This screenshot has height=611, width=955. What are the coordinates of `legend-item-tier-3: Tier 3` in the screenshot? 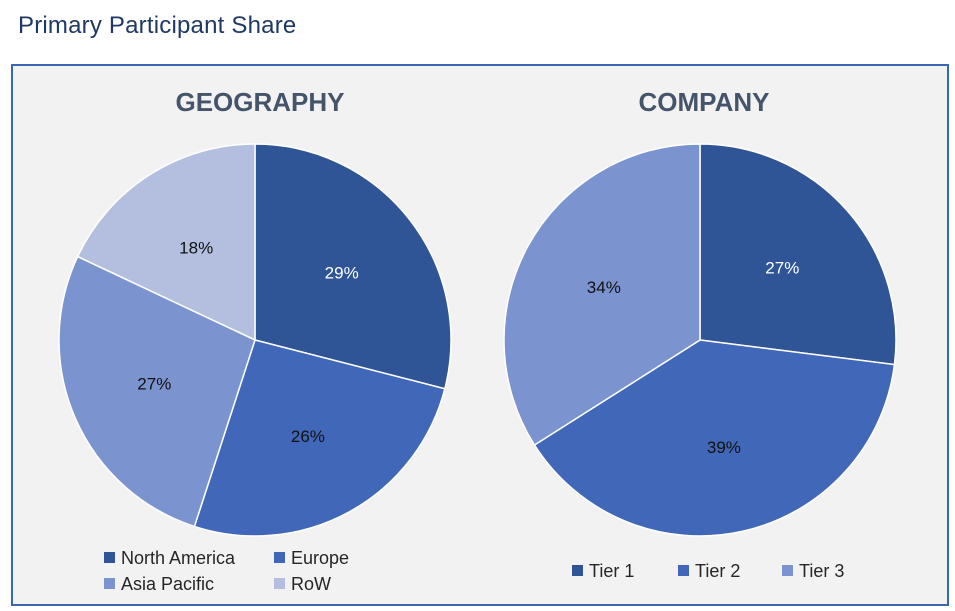 It's located at (813, 571).